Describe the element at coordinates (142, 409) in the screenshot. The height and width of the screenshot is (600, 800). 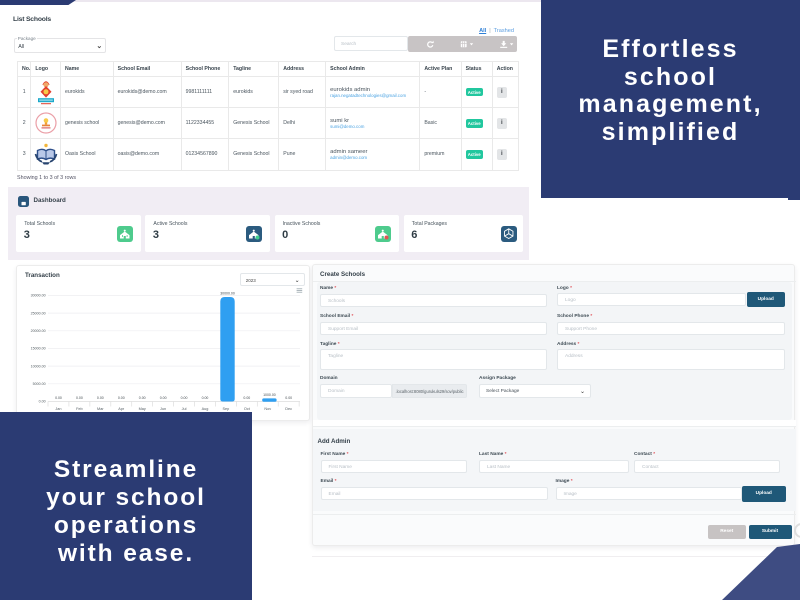
I see `svg-text: May` at that location.